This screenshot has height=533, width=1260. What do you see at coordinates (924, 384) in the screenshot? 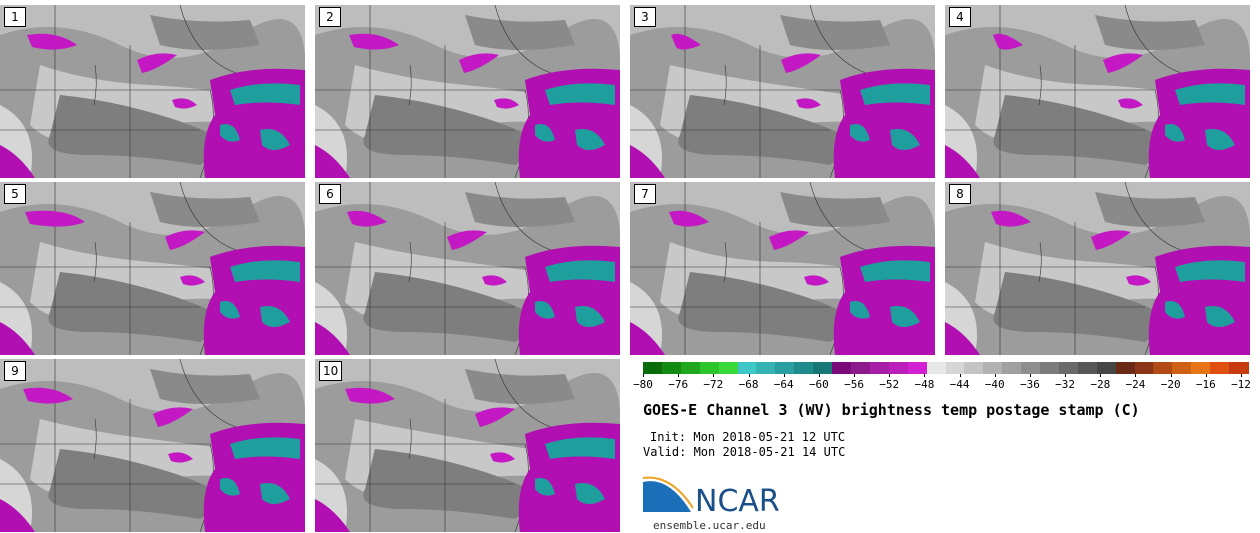
I see `colorbar-tick-label: −48` at bounding box center [924, 384].